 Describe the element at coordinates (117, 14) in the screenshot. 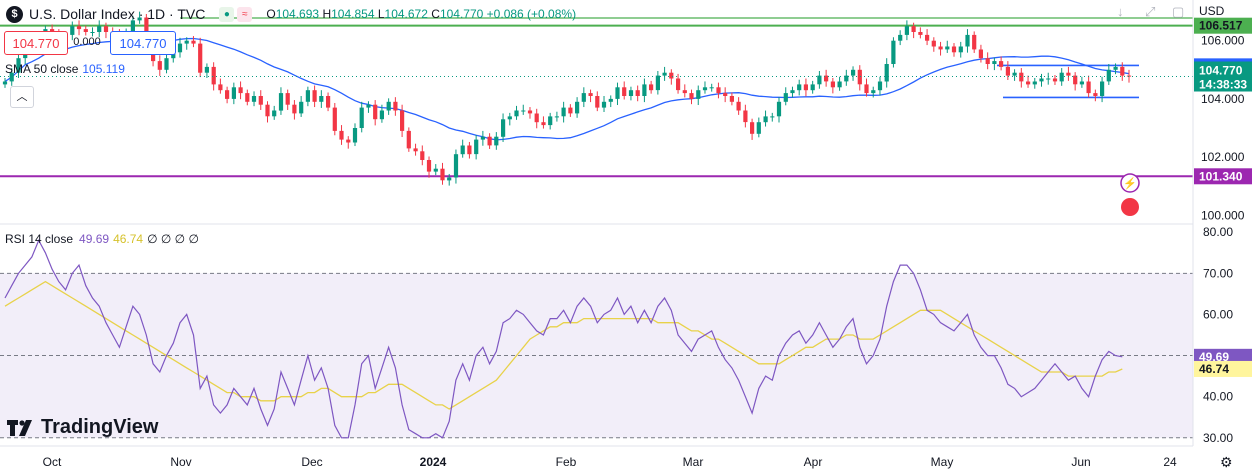

I see `symbol-title: U.S. Dollar Index · 1D · TVC` at that location.